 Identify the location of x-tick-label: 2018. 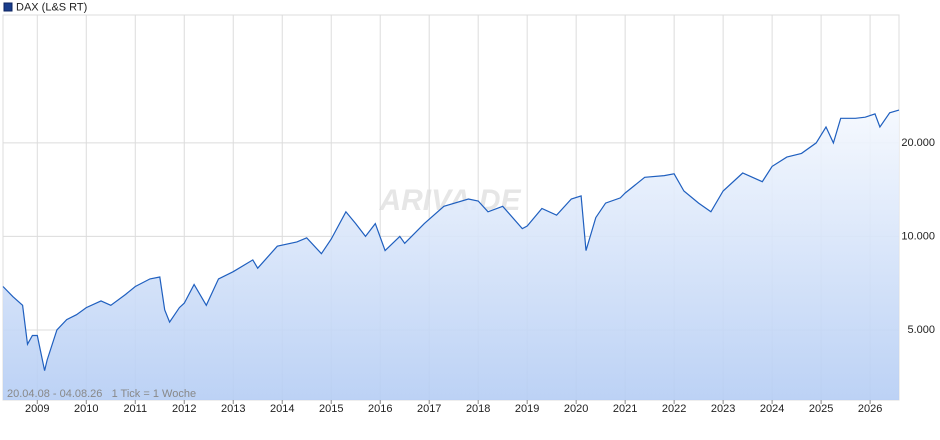
(478, 409).